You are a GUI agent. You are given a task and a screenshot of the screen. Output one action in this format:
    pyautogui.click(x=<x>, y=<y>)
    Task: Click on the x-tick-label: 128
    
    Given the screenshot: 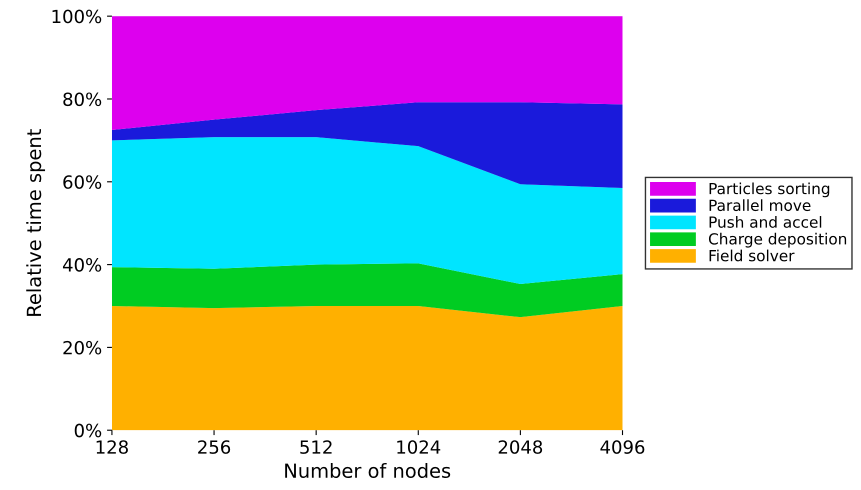 What is the action you would take?
    pyautogui.click(x=112, y=447)
    